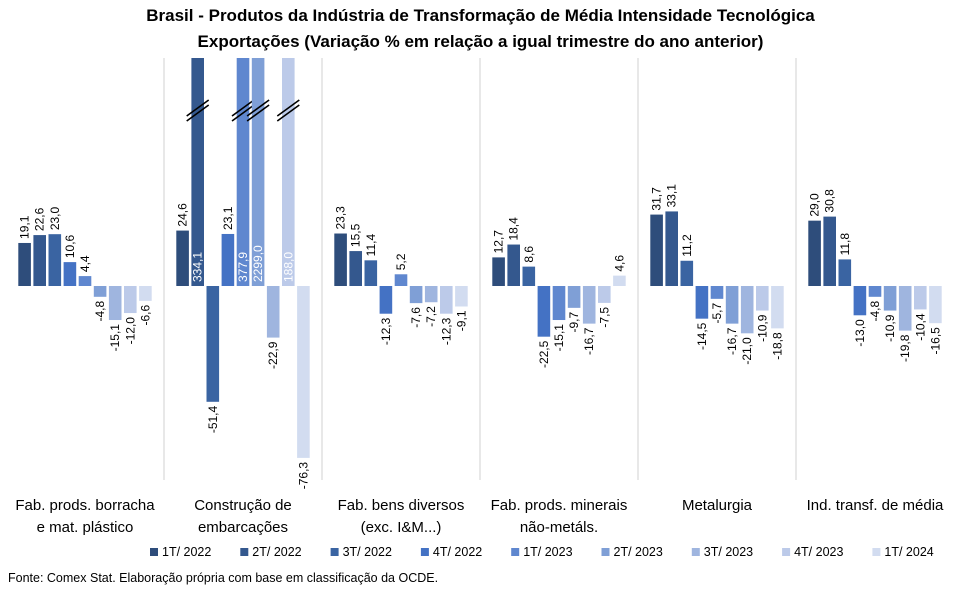 The width and height of the screenshot is (961, 594). I want to click on data-label: 33,1, so click(672, 196).